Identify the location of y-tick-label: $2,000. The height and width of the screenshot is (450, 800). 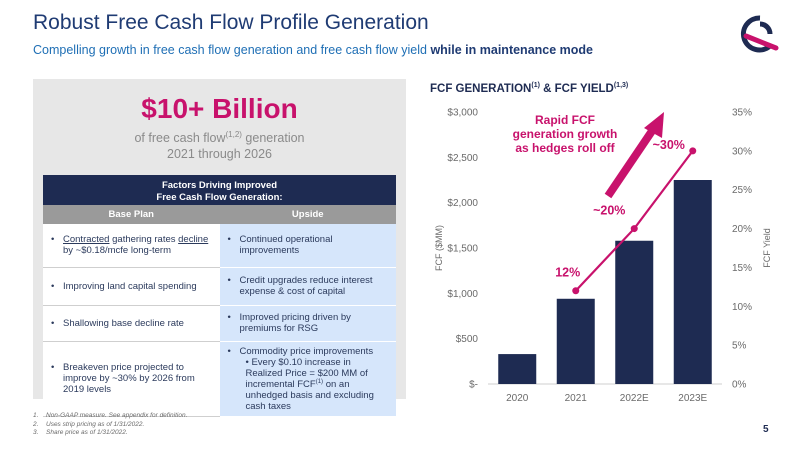
(462, 203).